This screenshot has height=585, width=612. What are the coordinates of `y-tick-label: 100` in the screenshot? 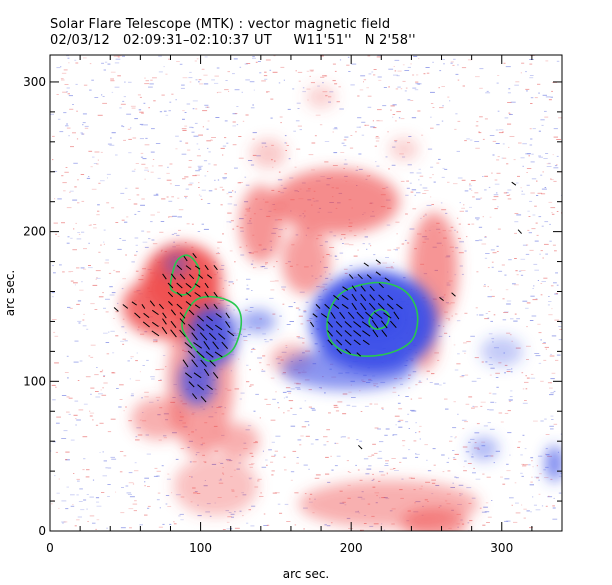 It's located at (34, 381).